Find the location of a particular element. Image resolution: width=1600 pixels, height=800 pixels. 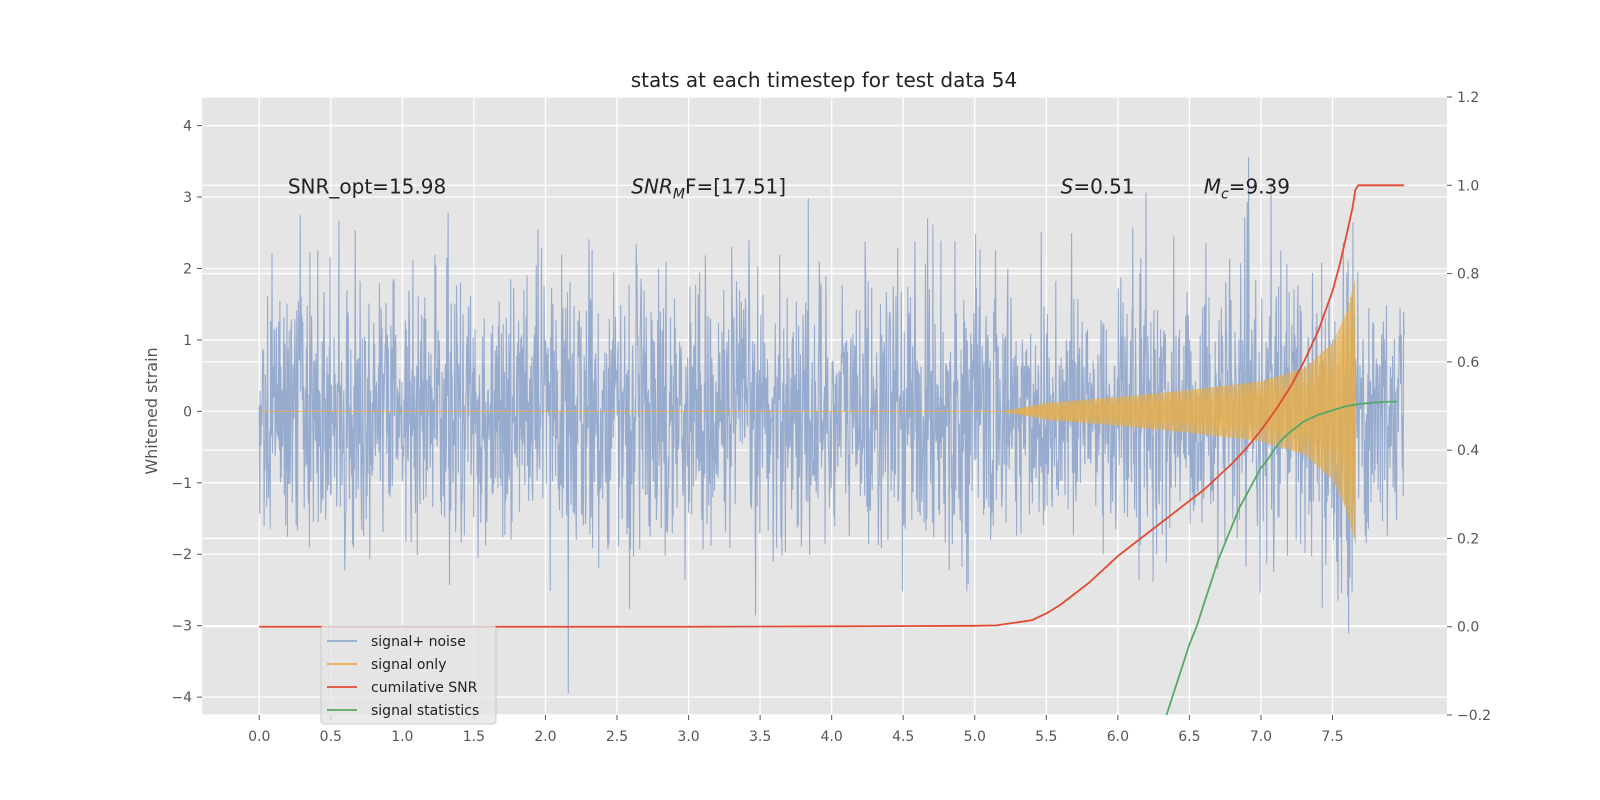

annotation-0: SNR_opt=15.98 is located at coordinates (367, 186).